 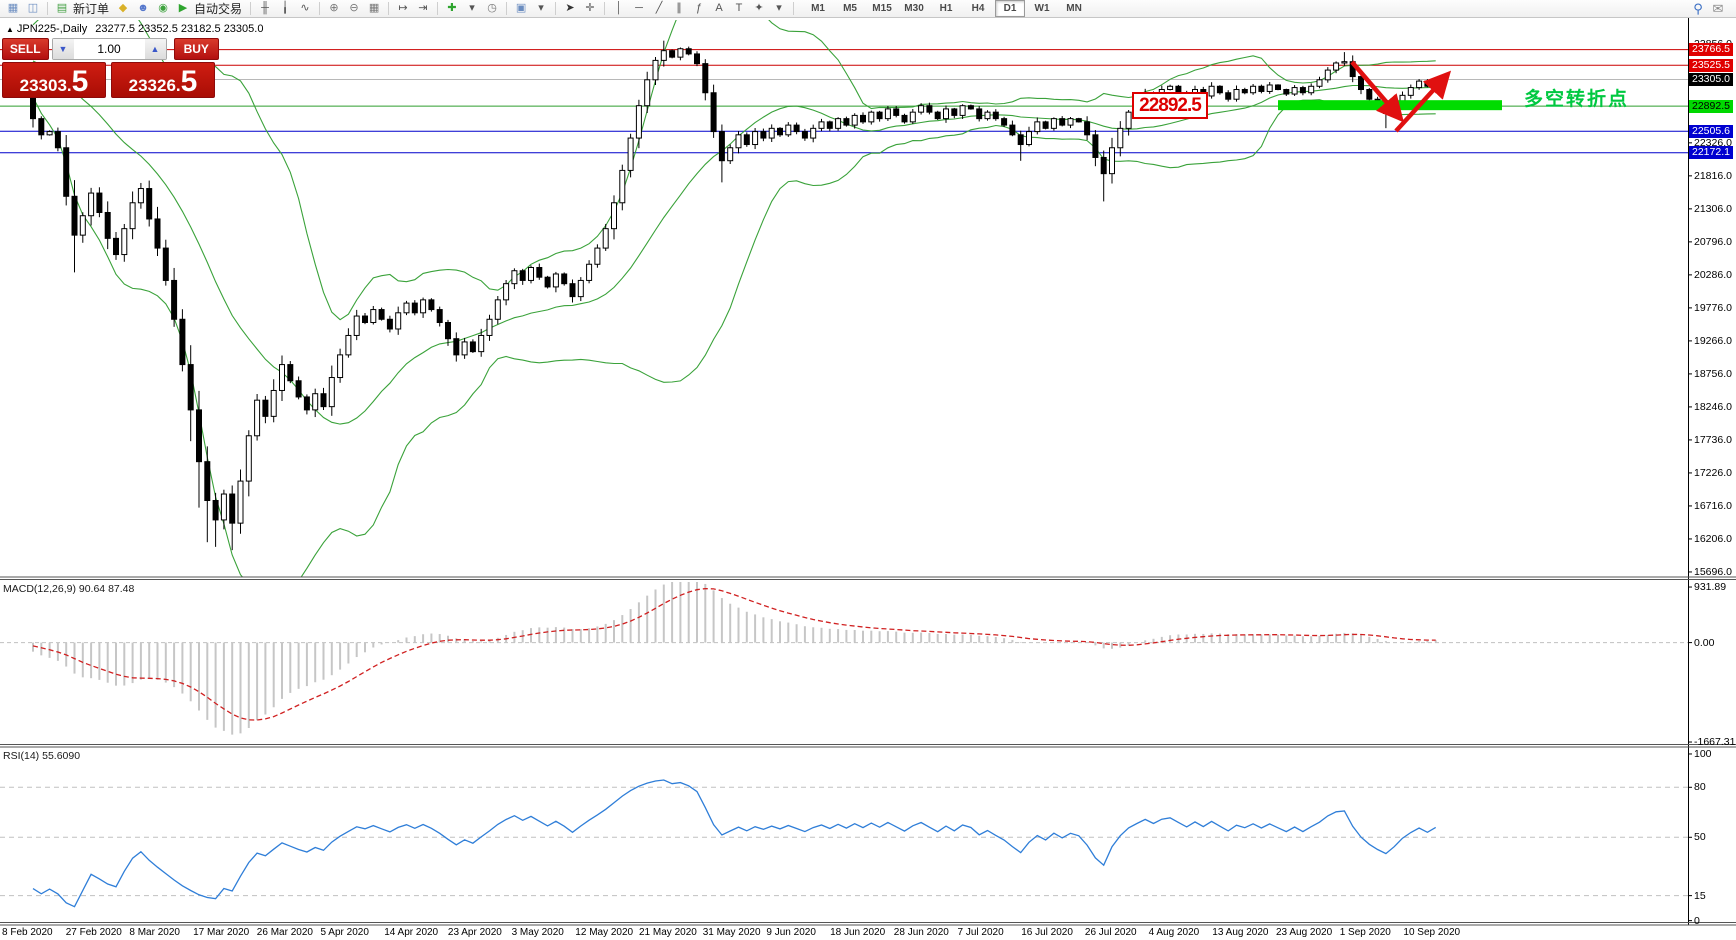 What do you see at coordinates (619, 8) in the screenshot?
I see `vertical-line-icon: │` at bounding box center [619, 8].